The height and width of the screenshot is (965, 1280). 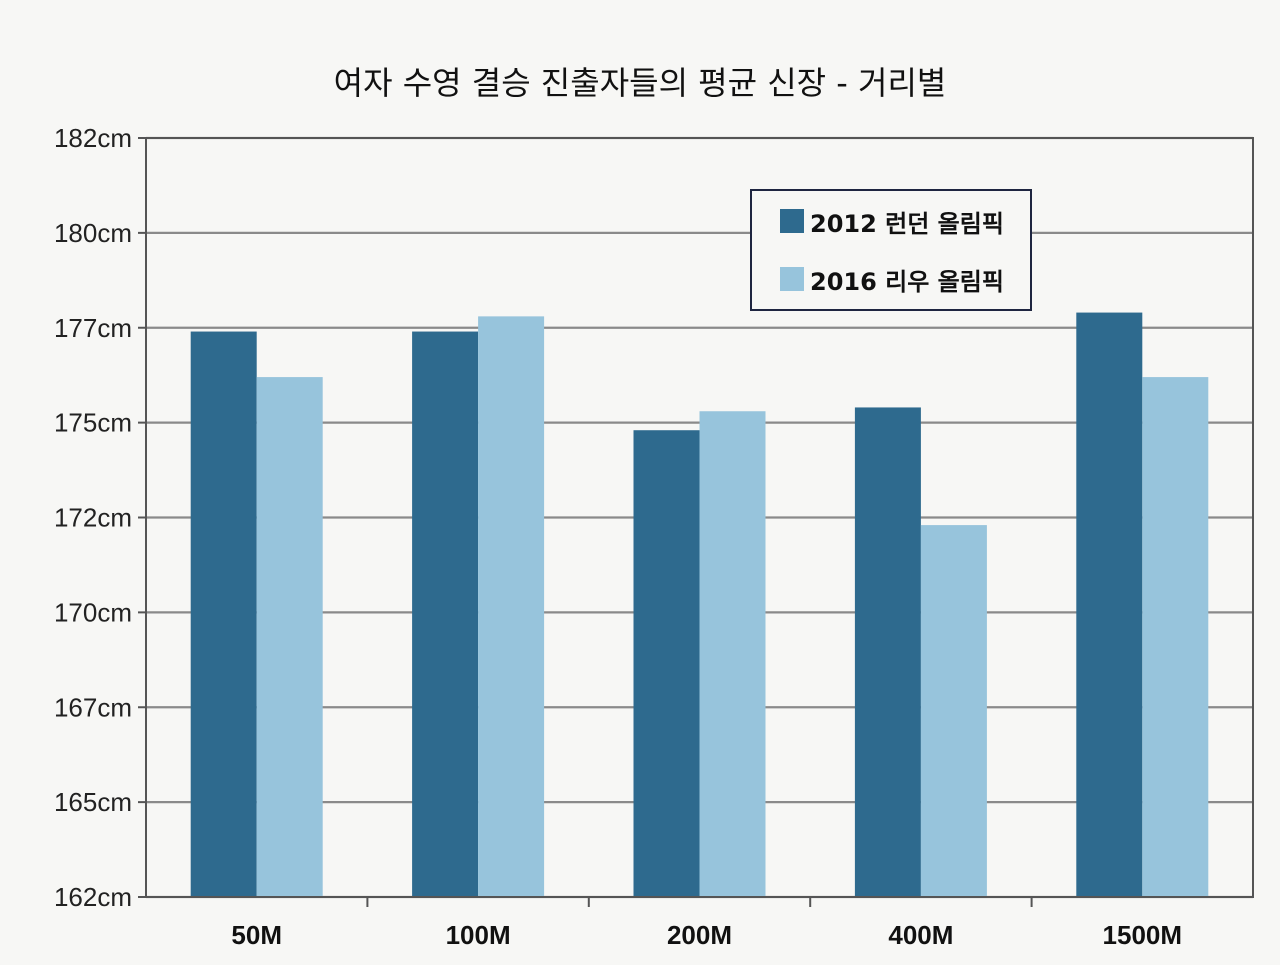 What do you see at coordinates (93, 707) in the screenshot?
I see `y-tick-label: 167cm` at bounding box center [93, 707].